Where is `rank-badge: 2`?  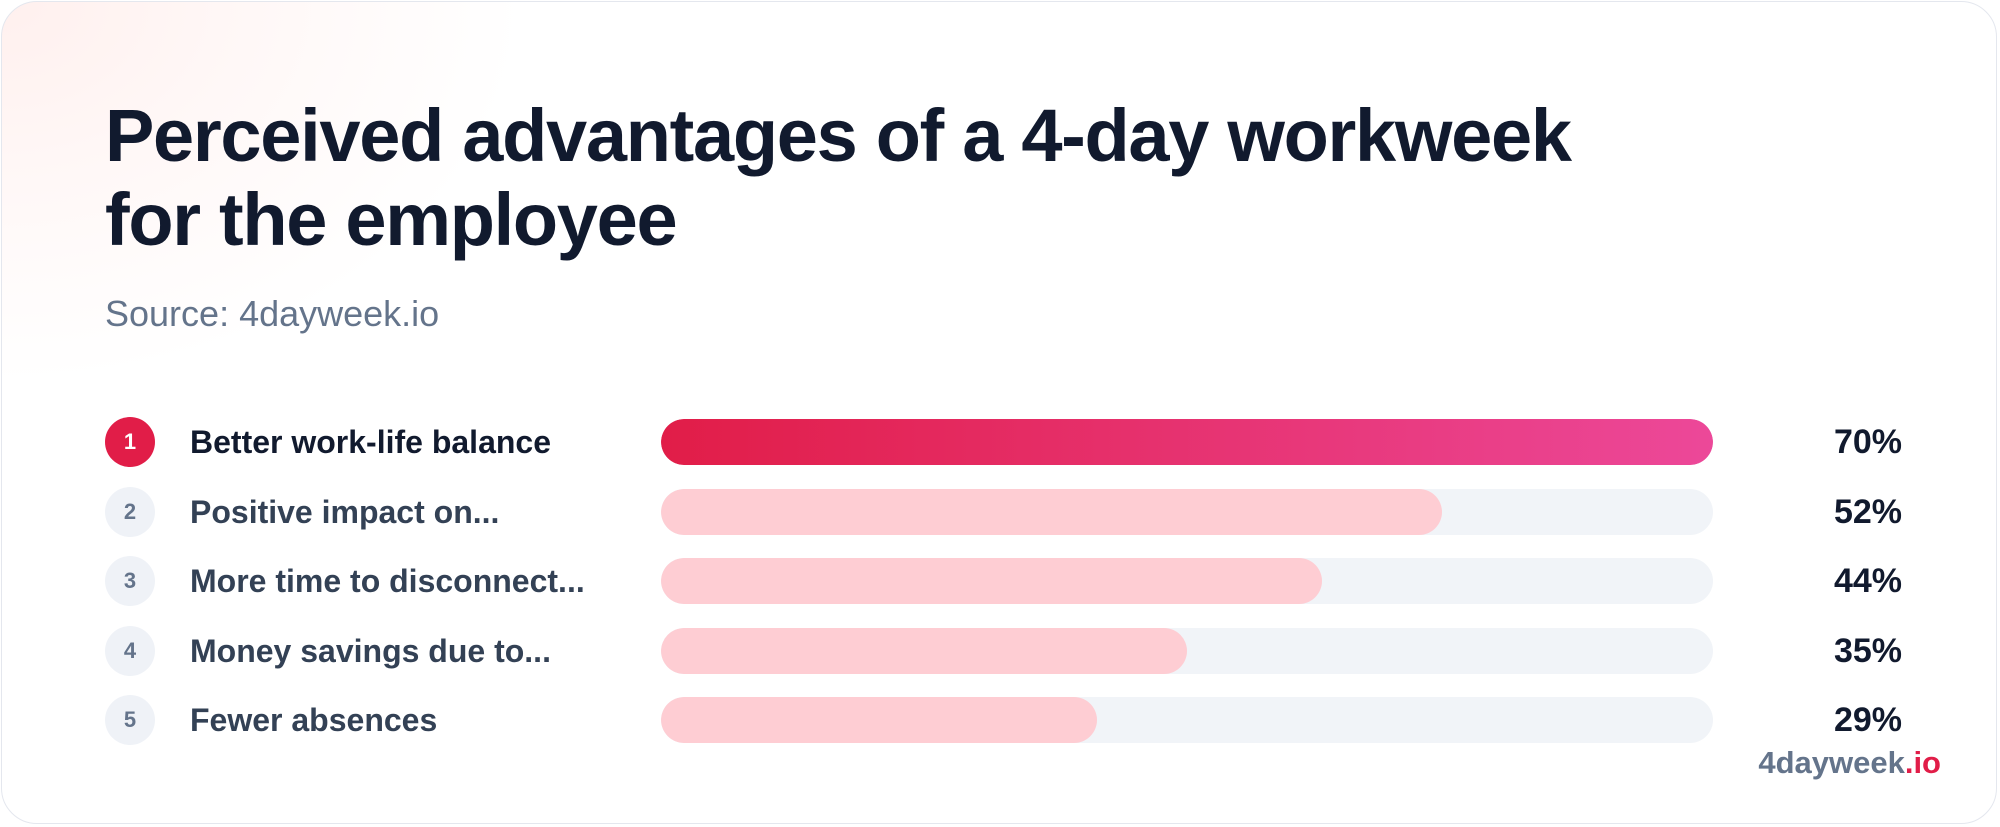 rank-badge: 2 is located at coordinates (130, 511).